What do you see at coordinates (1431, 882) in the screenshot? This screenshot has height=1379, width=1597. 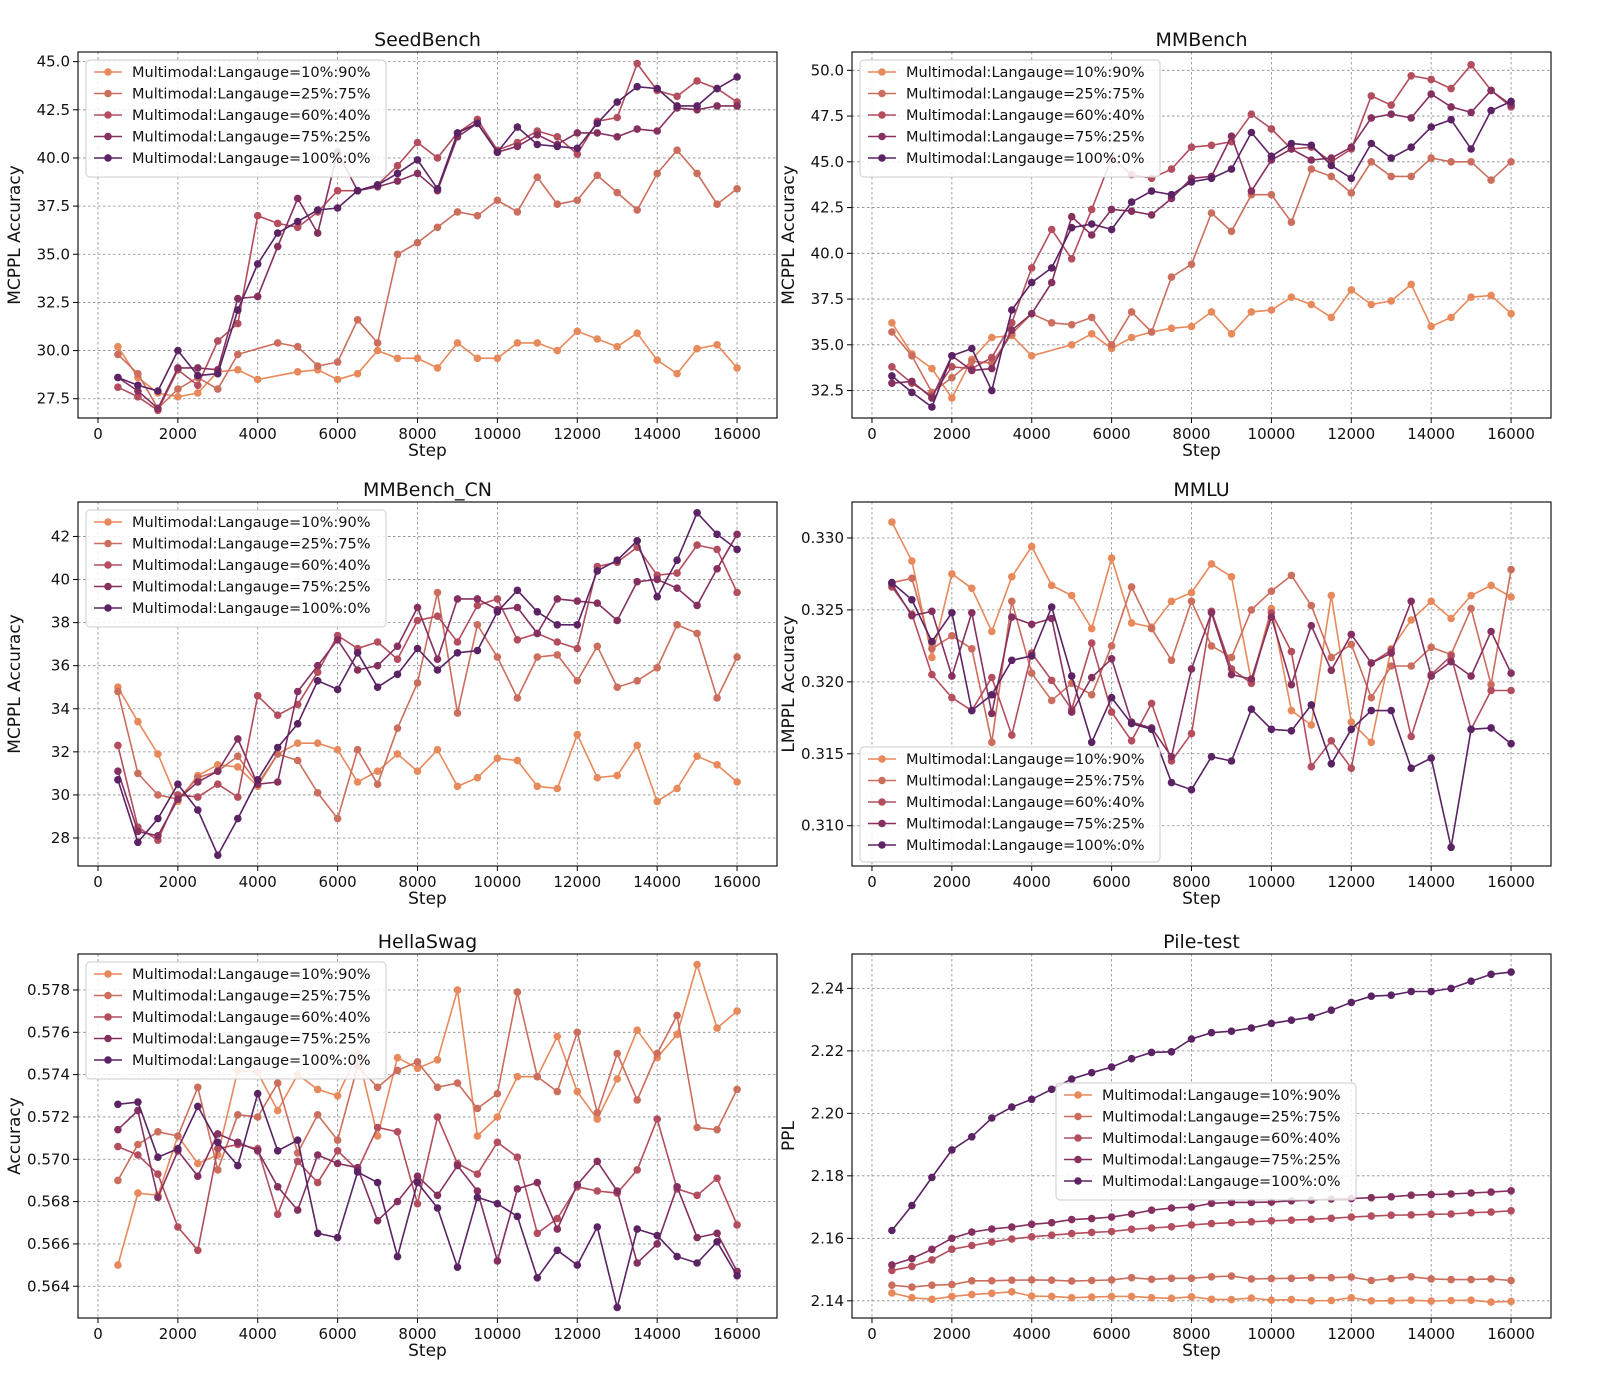 I see `x-tick-label: 14000` at bounding box center [1431, 882].